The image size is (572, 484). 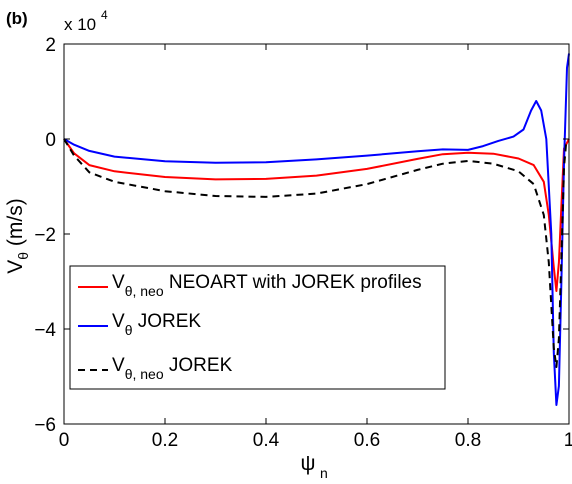 I want to click on x-tick-label: 0.4, so click(x=266, y=440).